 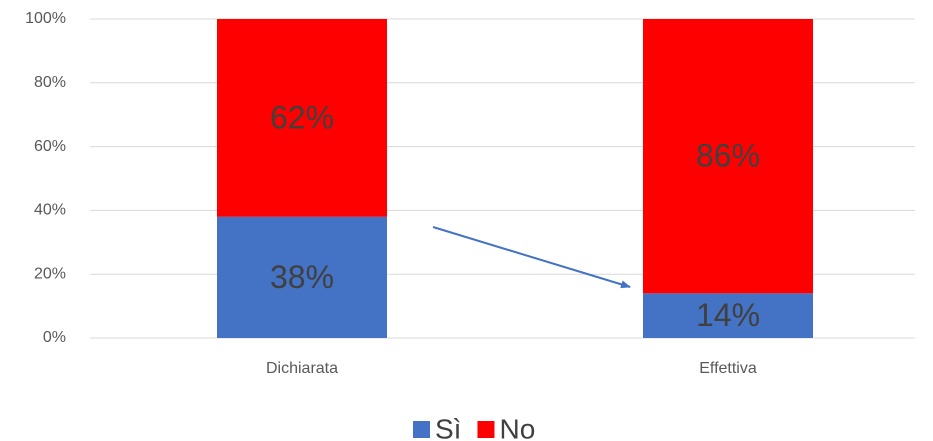 I want to click on arrow, so click(x=531, y=257).